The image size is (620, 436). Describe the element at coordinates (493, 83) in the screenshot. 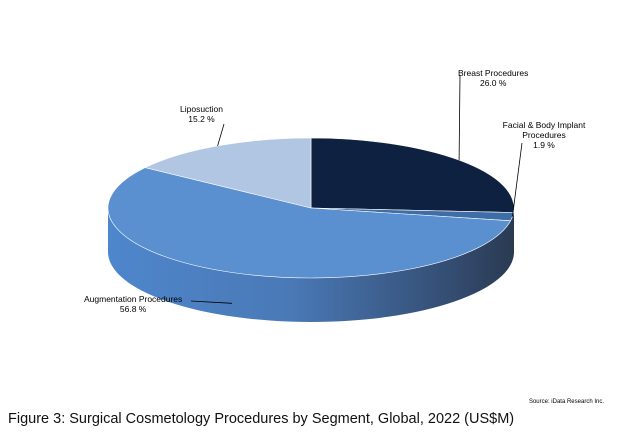

I see `slice-label-value: 26.0 %` at that location.